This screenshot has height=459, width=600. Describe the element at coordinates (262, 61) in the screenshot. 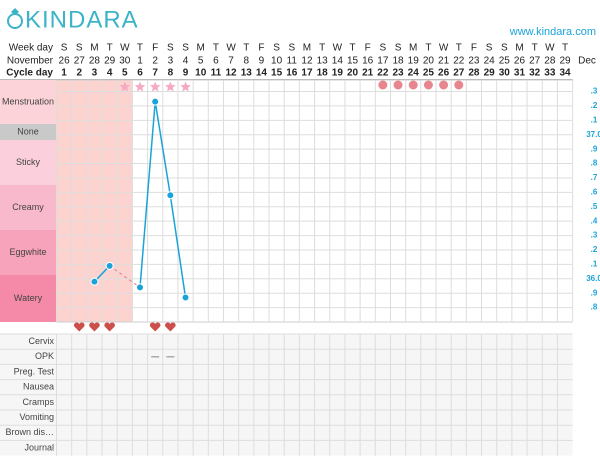

I see `date: 9` at that location.